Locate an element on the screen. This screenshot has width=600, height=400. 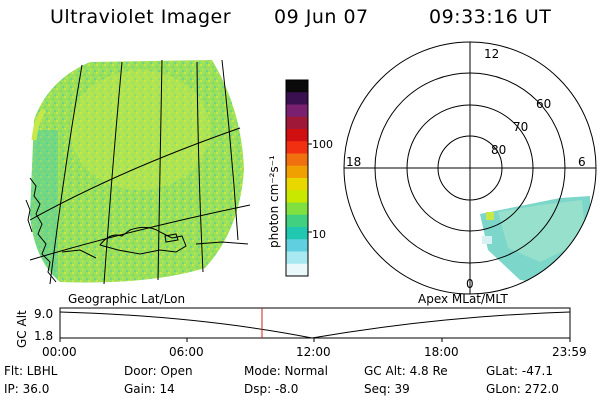
info-glon: GLon: 272.0 is located at coordinates (522, 389).